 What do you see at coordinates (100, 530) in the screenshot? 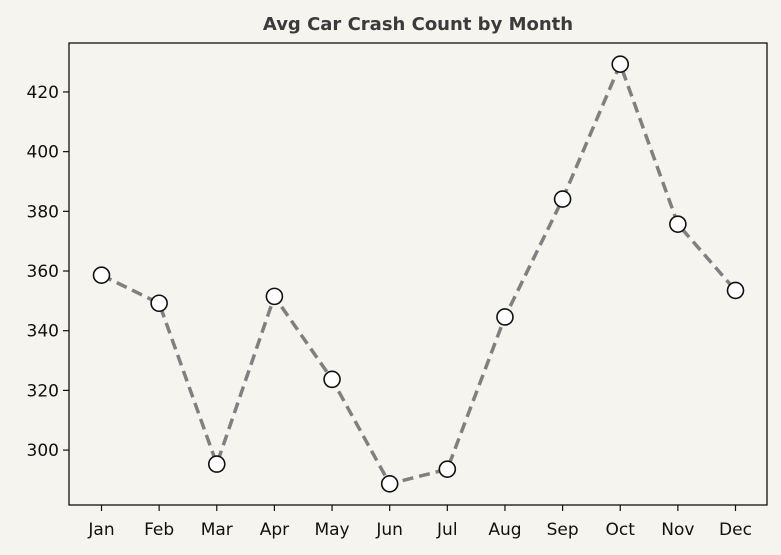
I see `x-tick-label: Jan` at bounding box center [100, 530].